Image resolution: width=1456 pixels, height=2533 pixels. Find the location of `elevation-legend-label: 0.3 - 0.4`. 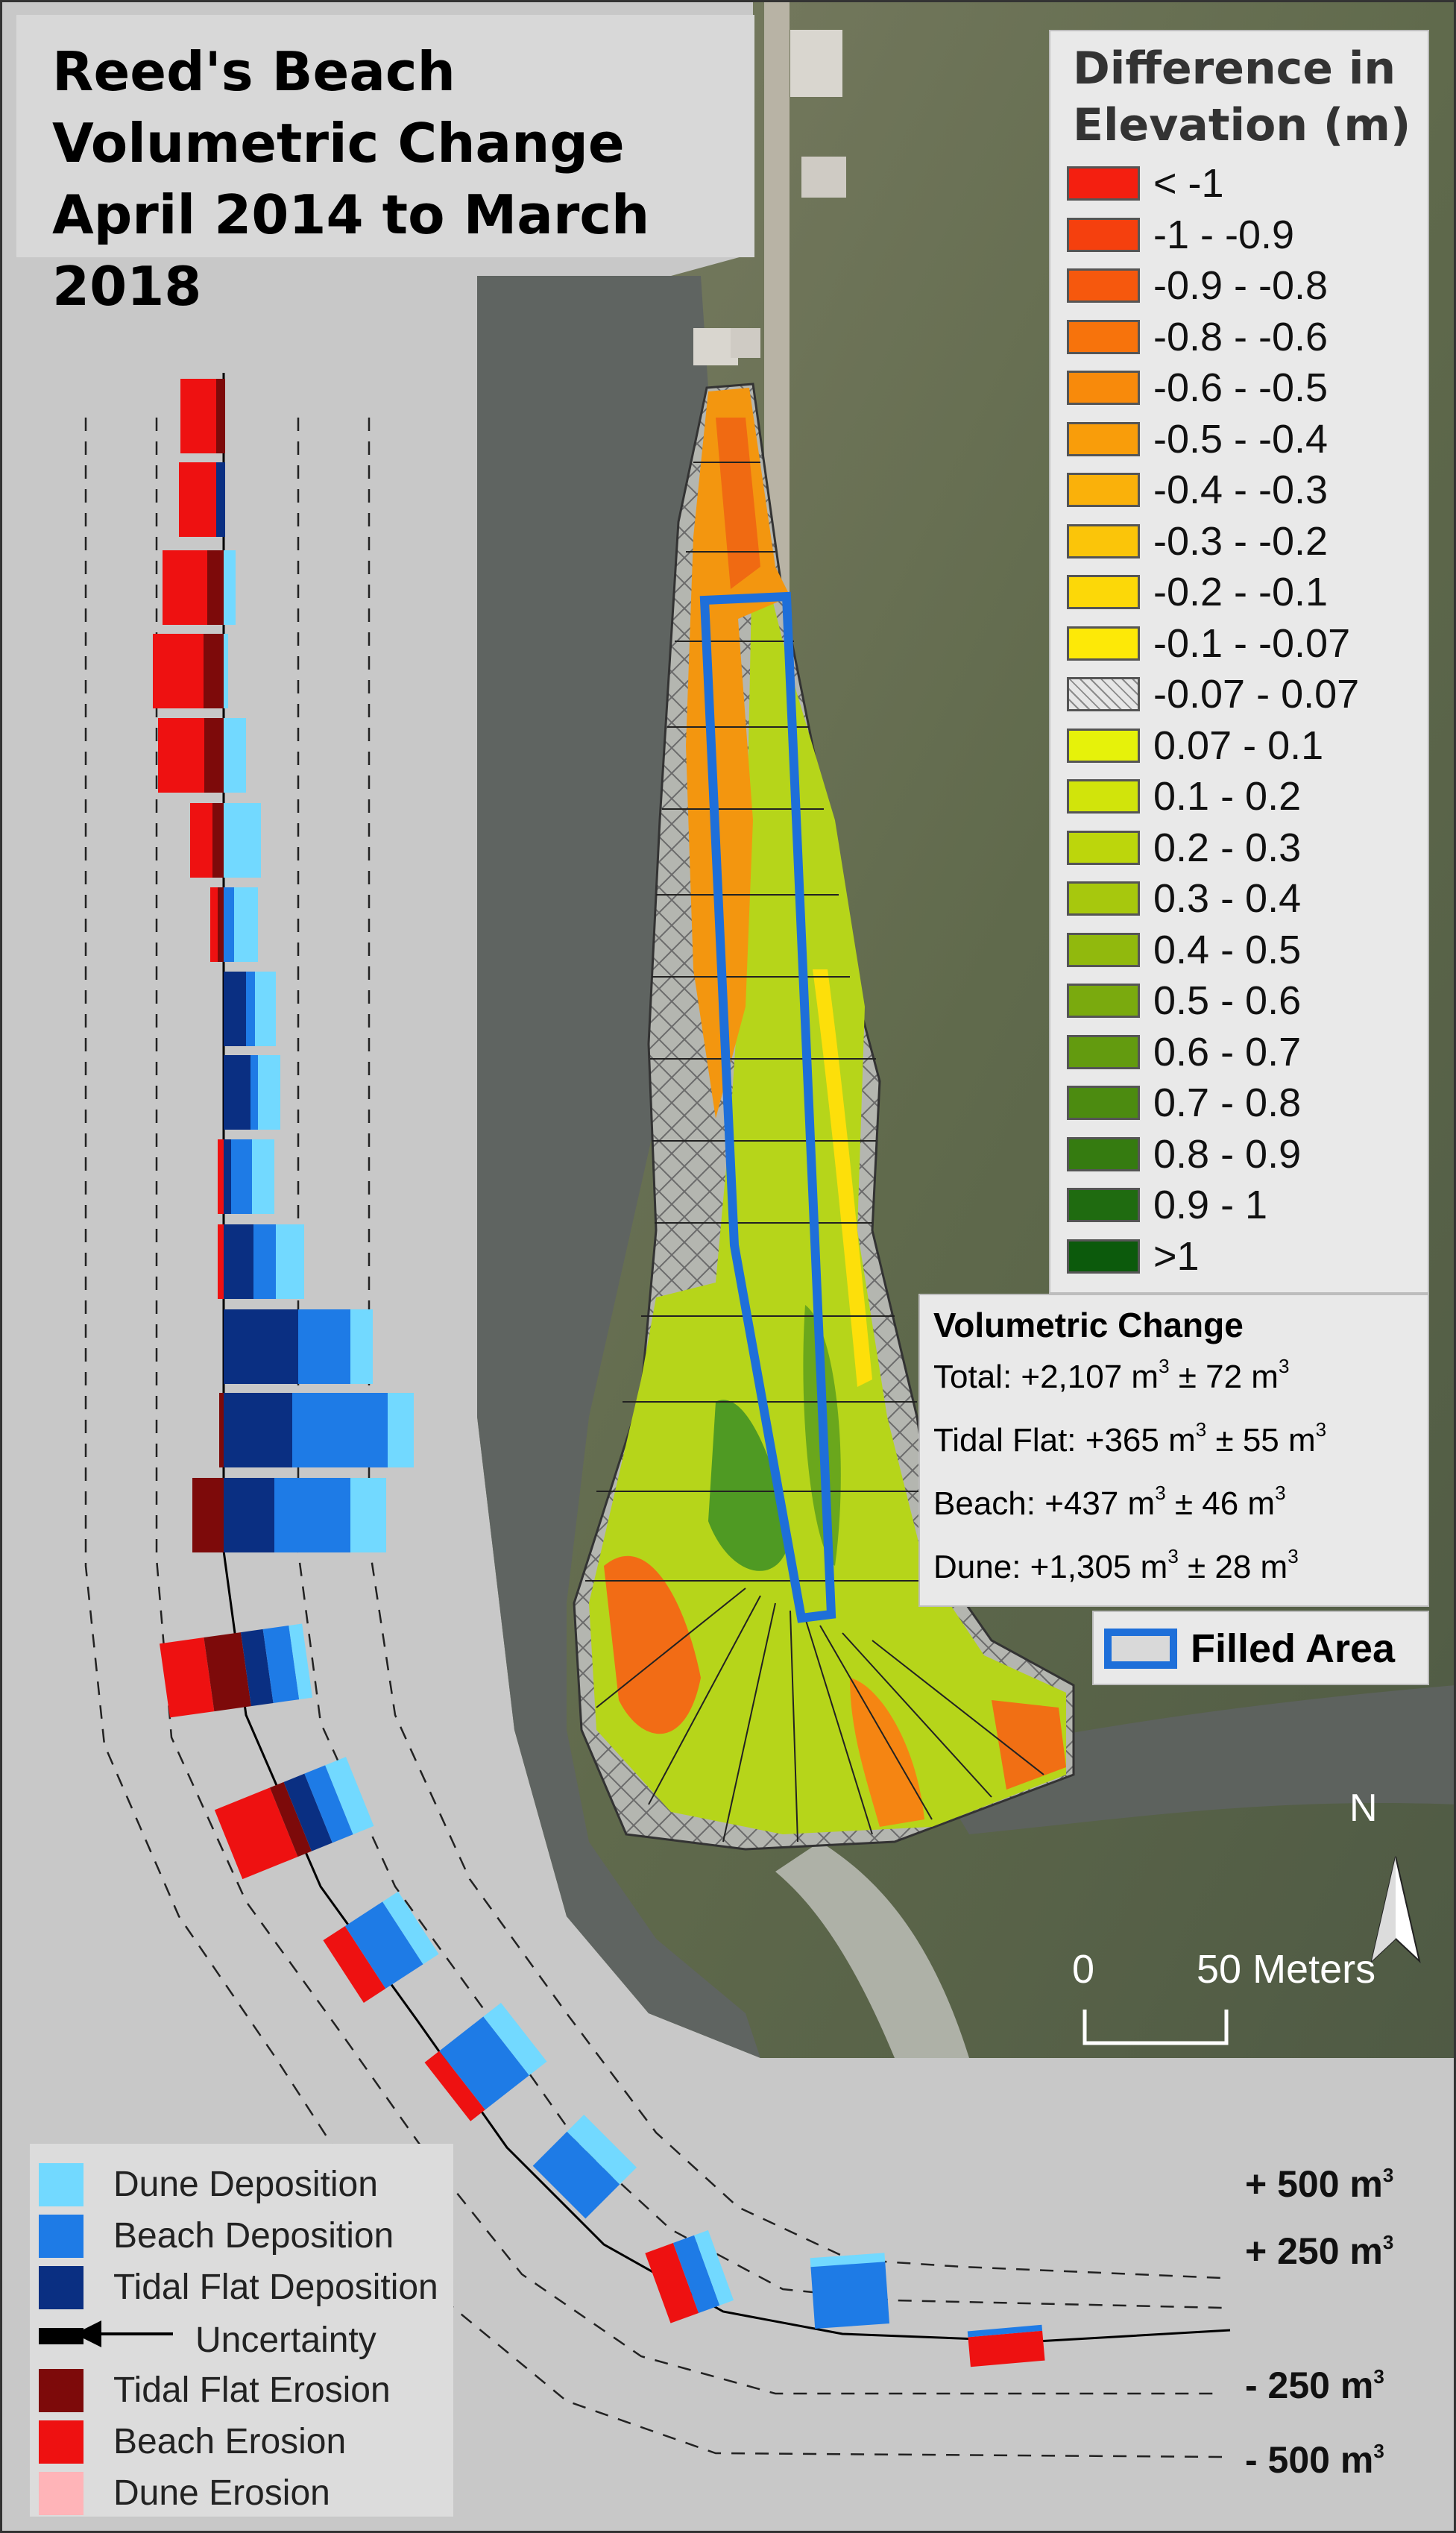

elevation-legend-label: 0.3 - 0.4 is located at coordinates (1227, 898).